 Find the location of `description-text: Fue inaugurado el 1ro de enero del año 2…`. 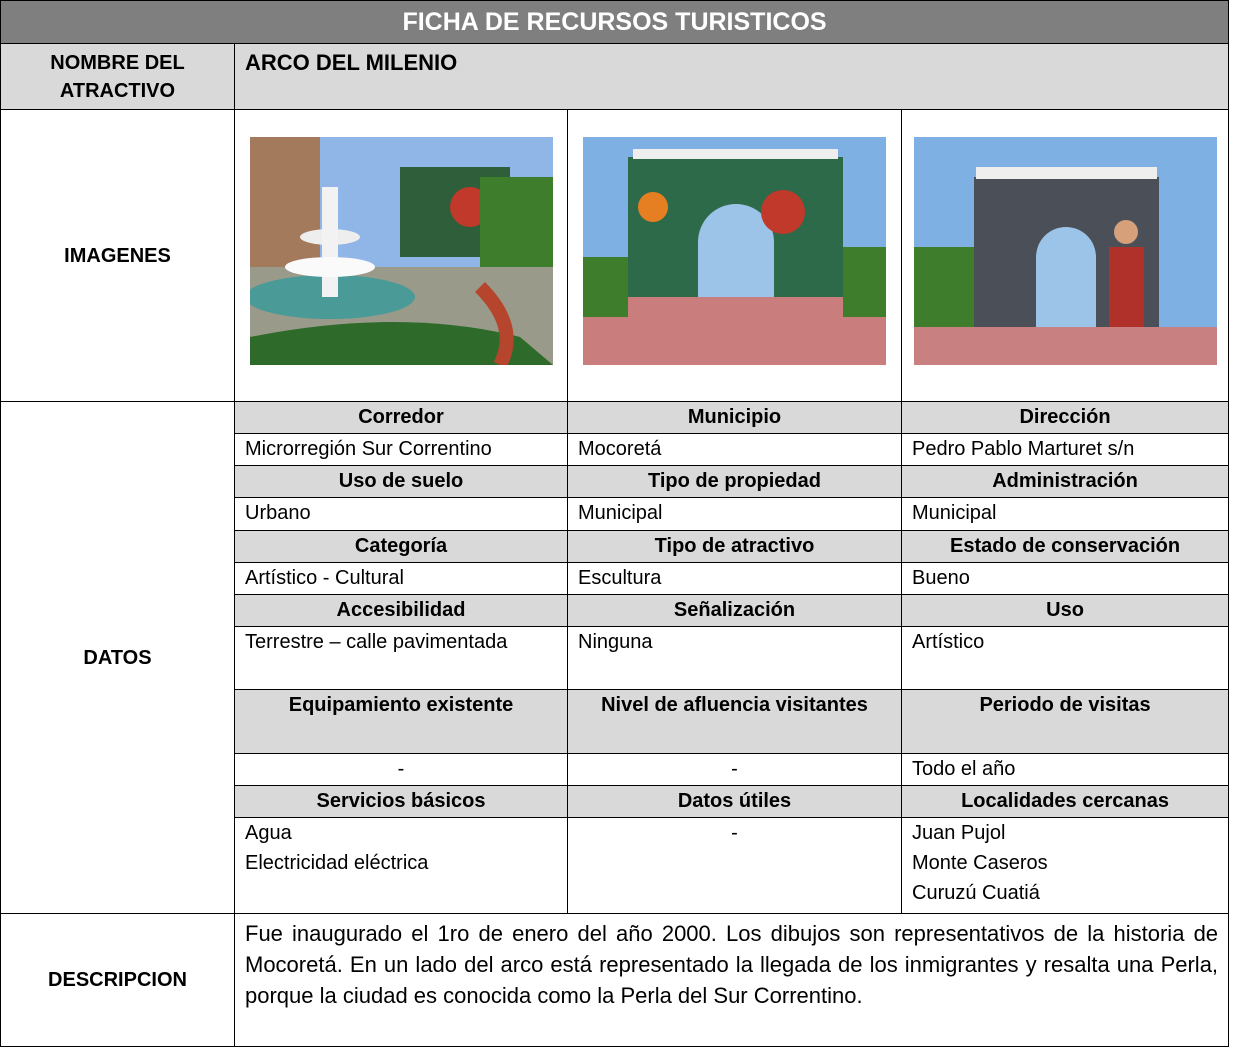

description-text: Fue inaugurado el 1ro de enero del año 2… is located at coordinates (731, 980).